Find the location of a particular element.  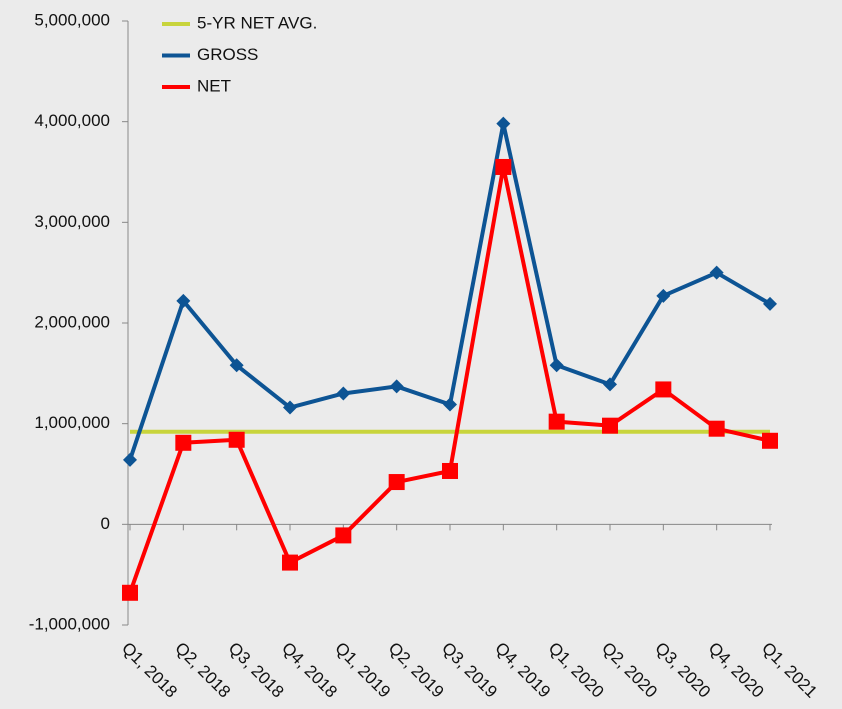

x-tick-label: Q3, 2020 is located at coordinates (682, 670).